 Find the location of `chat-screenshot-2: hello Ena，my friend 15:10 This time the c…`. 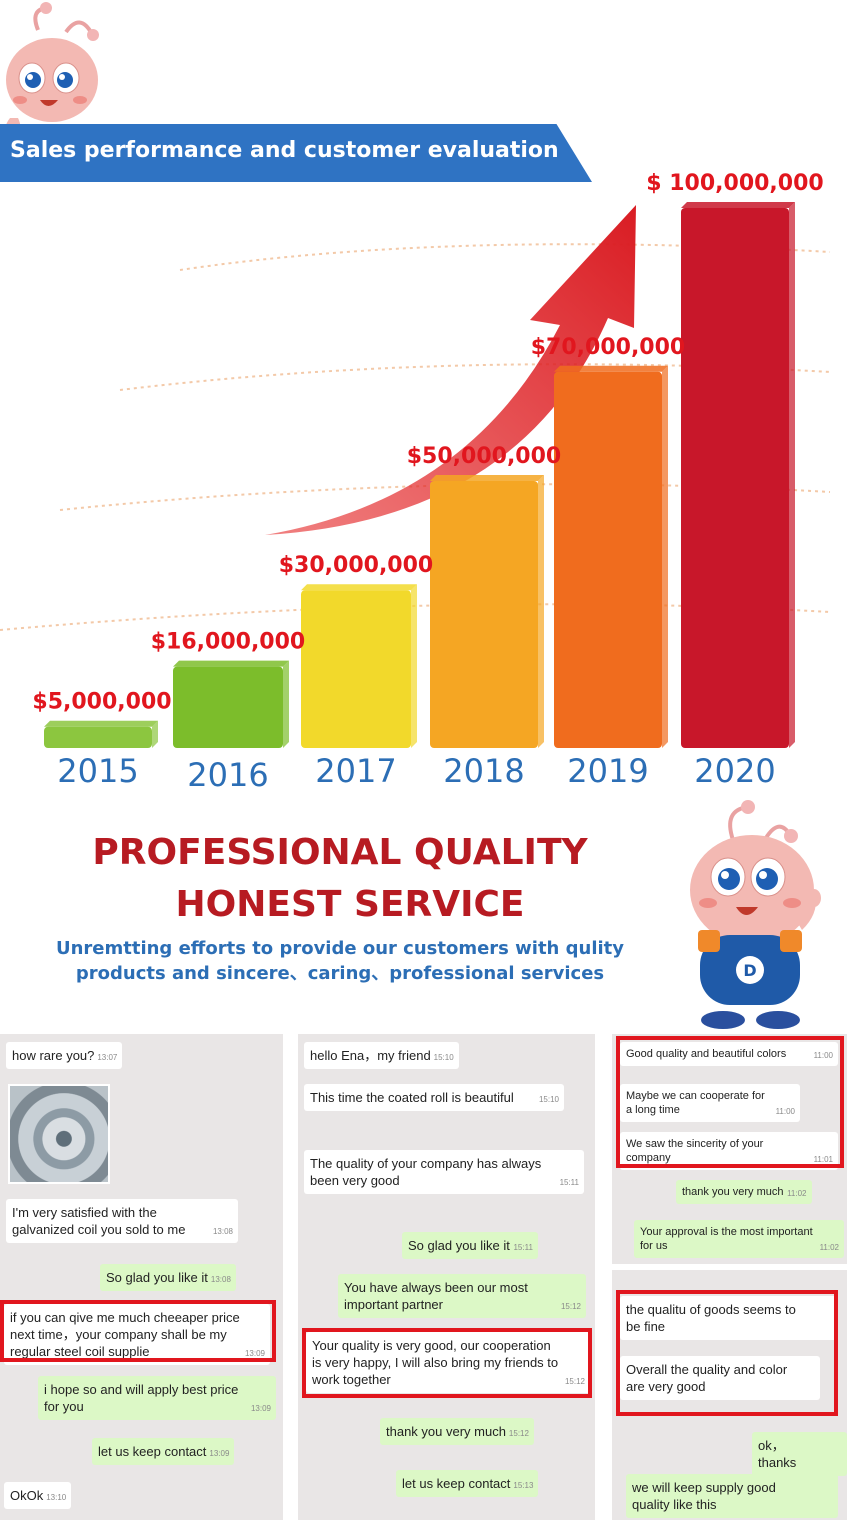

chat-screenshot-2: hello Ena，my friend 15:10 This time the c… is located at coordinates (446, 1277).